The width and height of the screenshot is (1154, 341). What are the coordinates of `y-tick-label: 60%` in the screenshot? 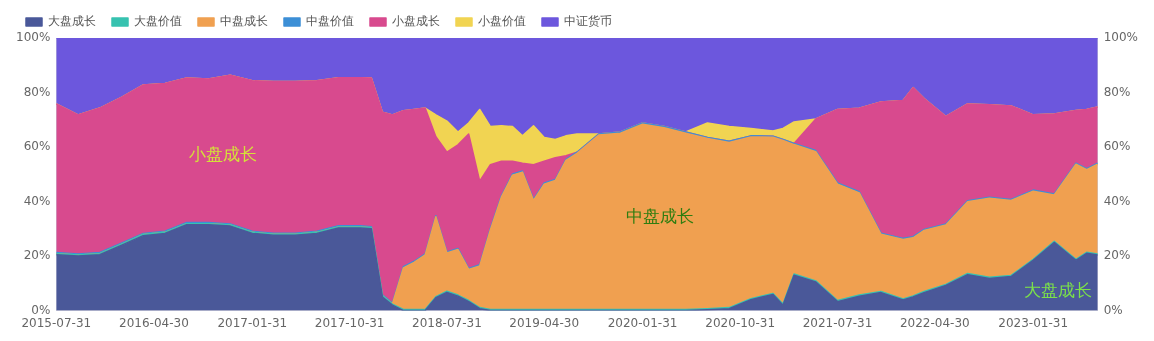 It's located at (37, 146).